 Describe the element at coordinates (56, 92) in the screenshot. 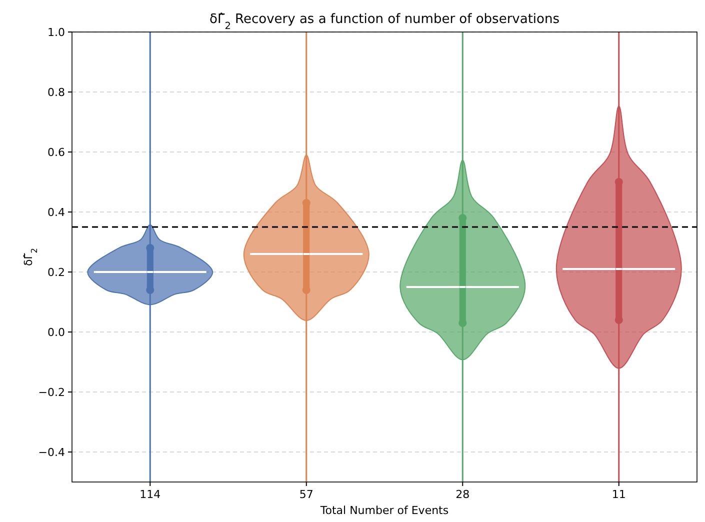

I see `y-tick-label: 0.8` at that location.